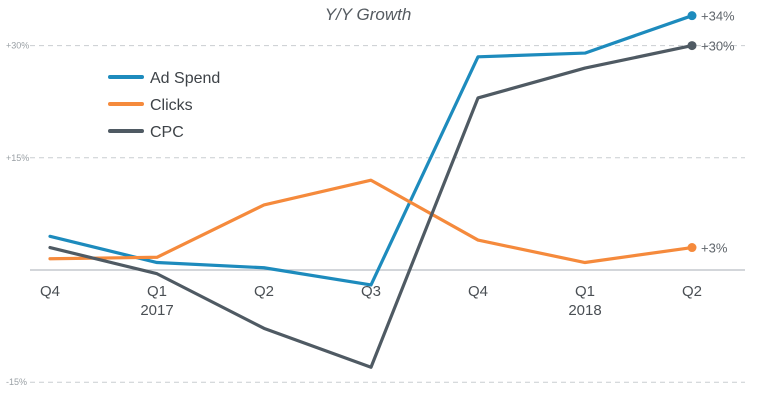 This screenshot has height=412, width=760. I want to click on end-label-clicks: +3%, so click(714, 248).